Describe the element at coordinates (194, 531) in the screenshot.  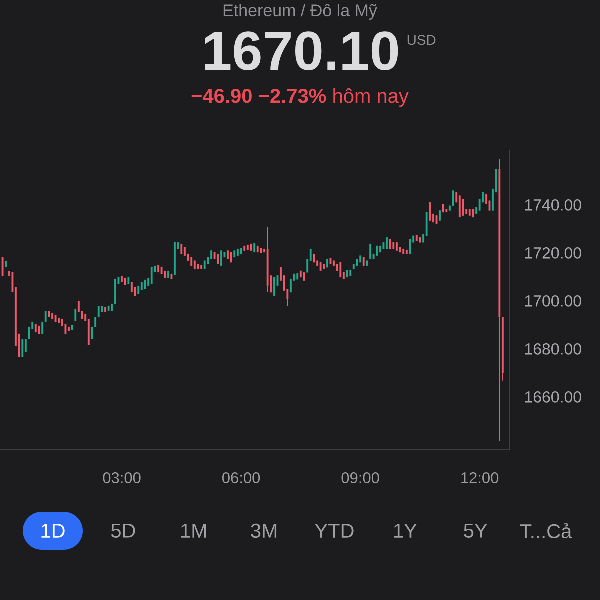
I see `text: 1M` at that location.